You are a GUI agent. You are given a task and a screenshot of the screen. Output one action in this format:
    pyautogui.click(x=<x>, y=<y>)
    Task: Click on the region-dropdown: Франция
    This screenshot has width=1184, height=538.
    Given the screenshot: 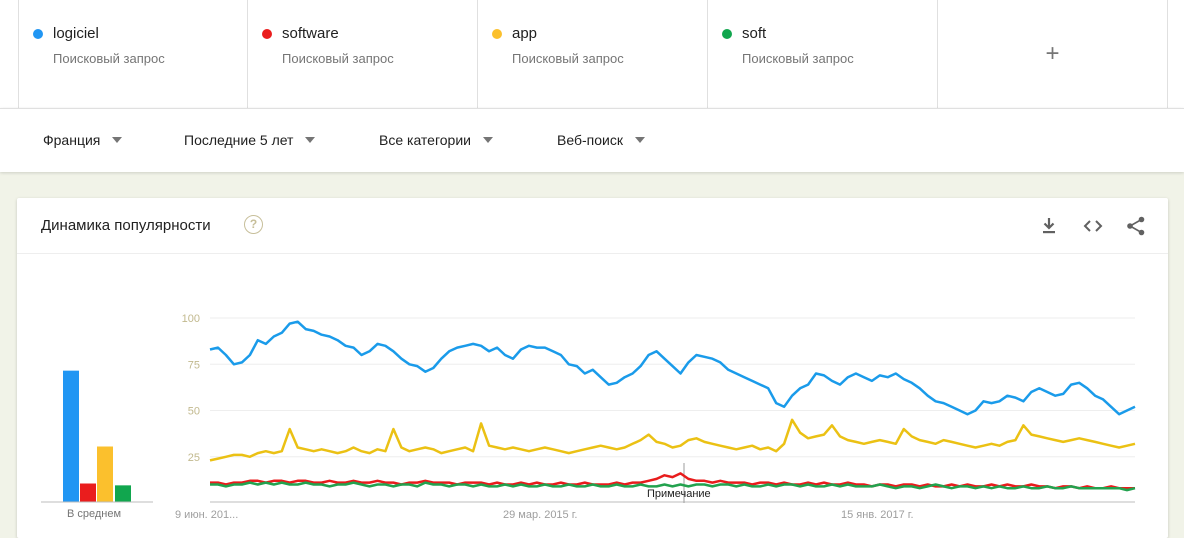 What is the action you would take?
    pyautogui.click(x=83, y=140)
    